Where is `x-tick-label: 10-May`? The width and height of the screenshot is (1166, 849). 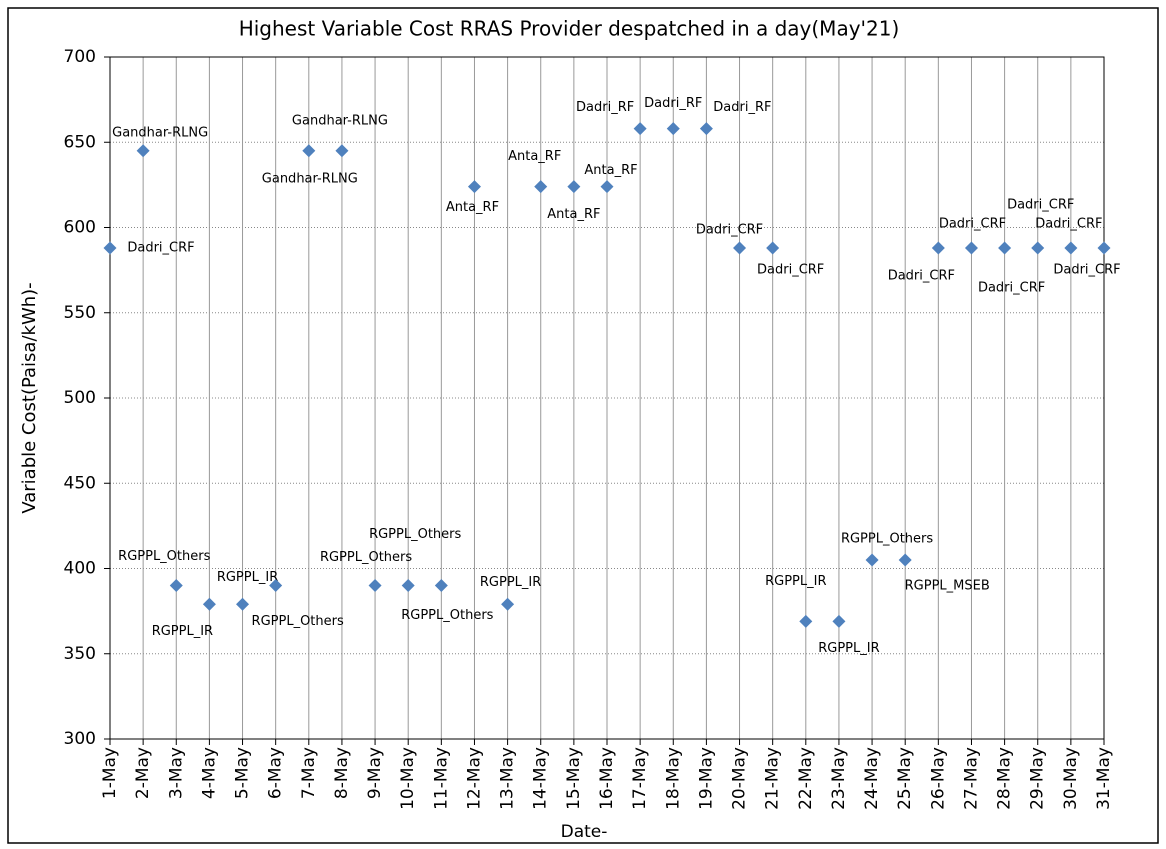
x-tick-label: 10-May is located at coordinates (408, 778).